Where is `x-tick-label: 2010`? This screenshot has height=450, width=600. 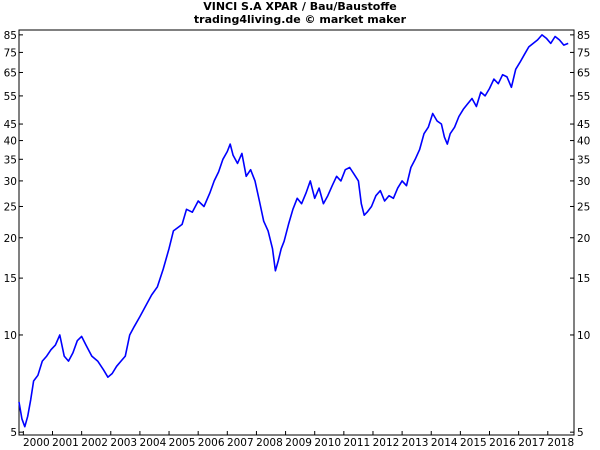 x-tick-label: 2010 is located at coordinates (327, 443).